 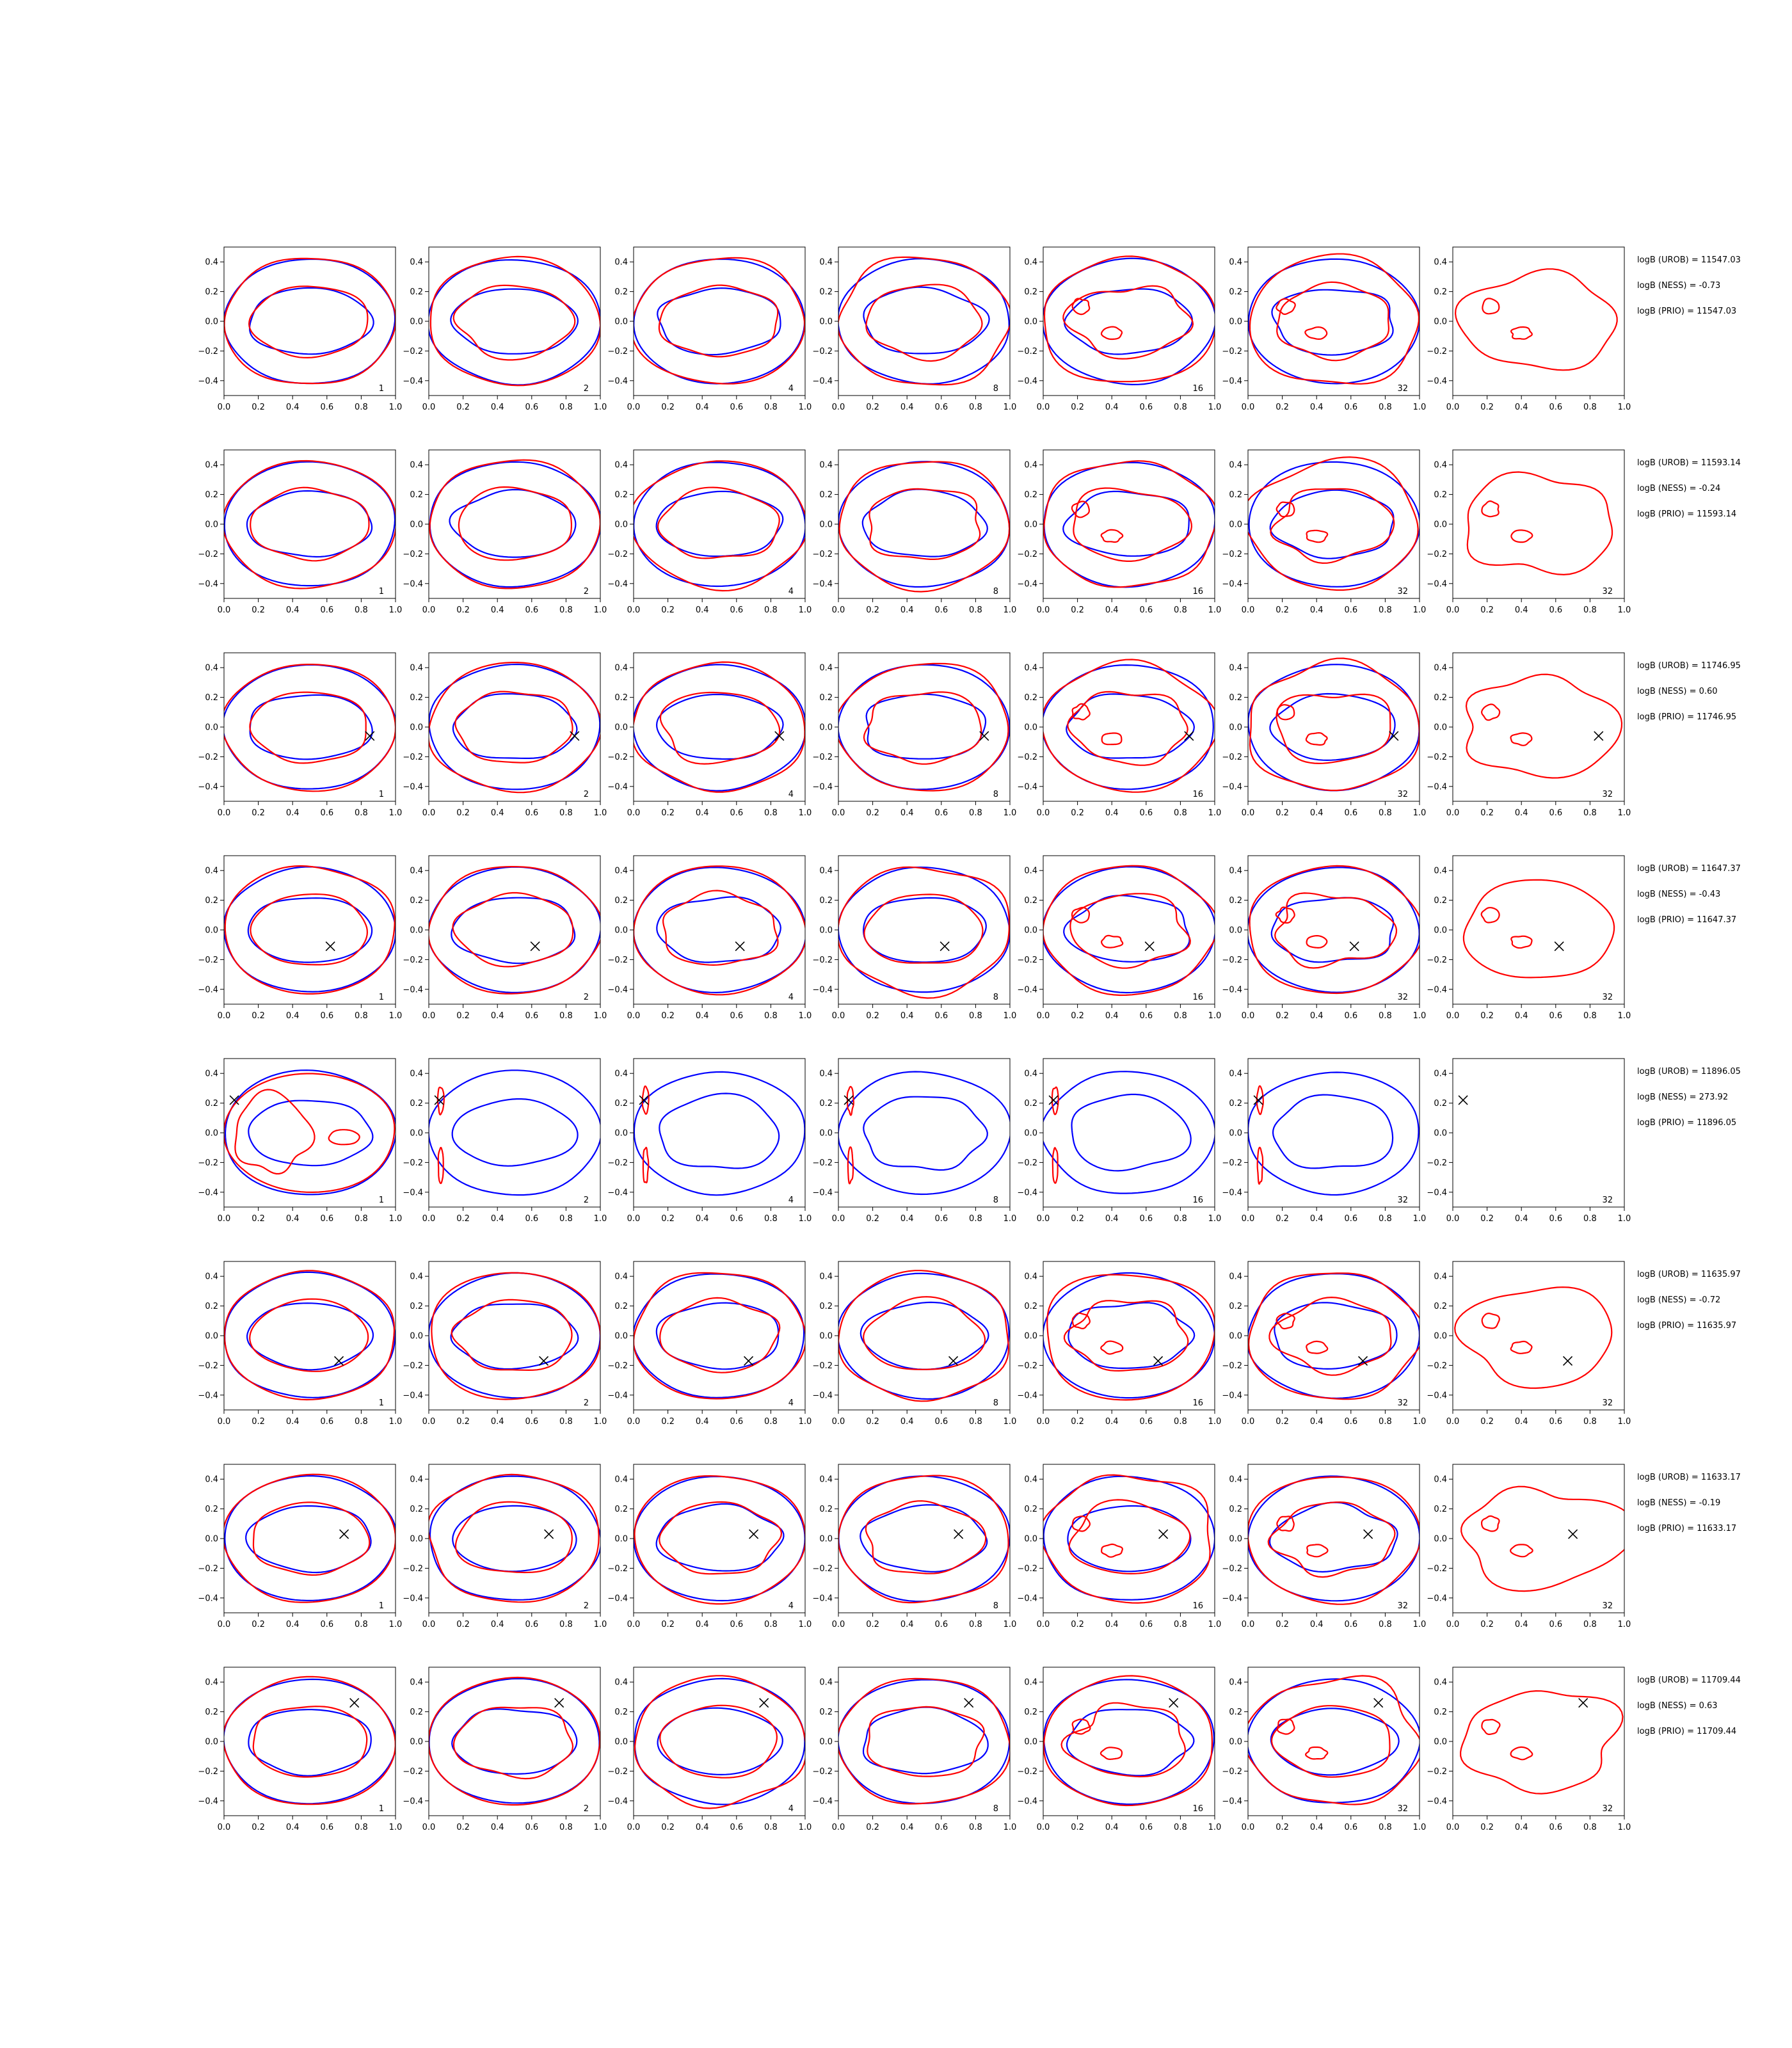 I want to click on logb-stat-text: logB (PRIO) = 11593.14, so click(x=1686, y=514).